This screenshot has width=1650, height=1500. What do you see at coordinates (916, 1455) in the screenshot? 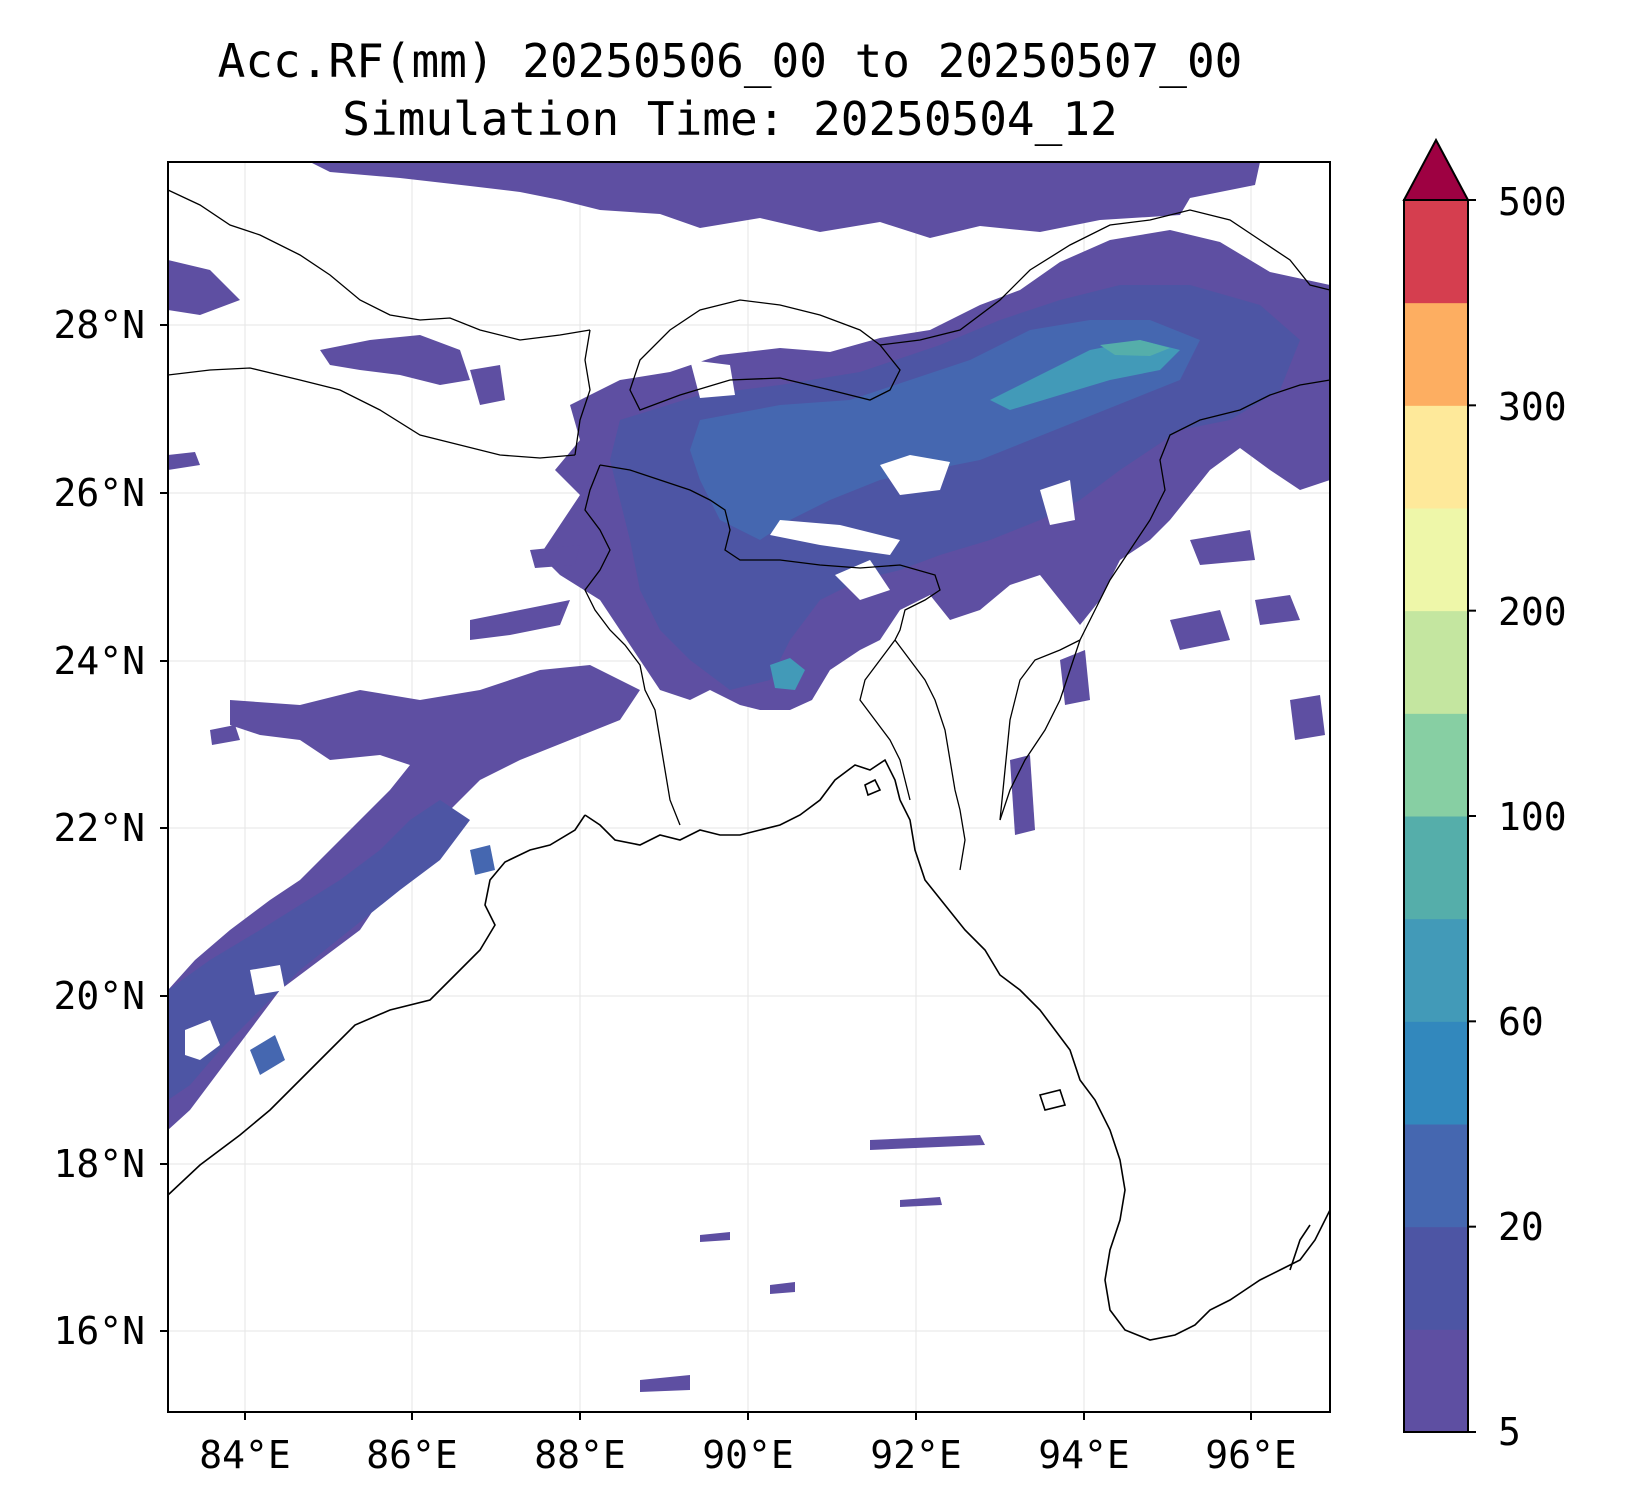
I see `lon-tick-label: 92°E` at bounding box center [916, 1455].